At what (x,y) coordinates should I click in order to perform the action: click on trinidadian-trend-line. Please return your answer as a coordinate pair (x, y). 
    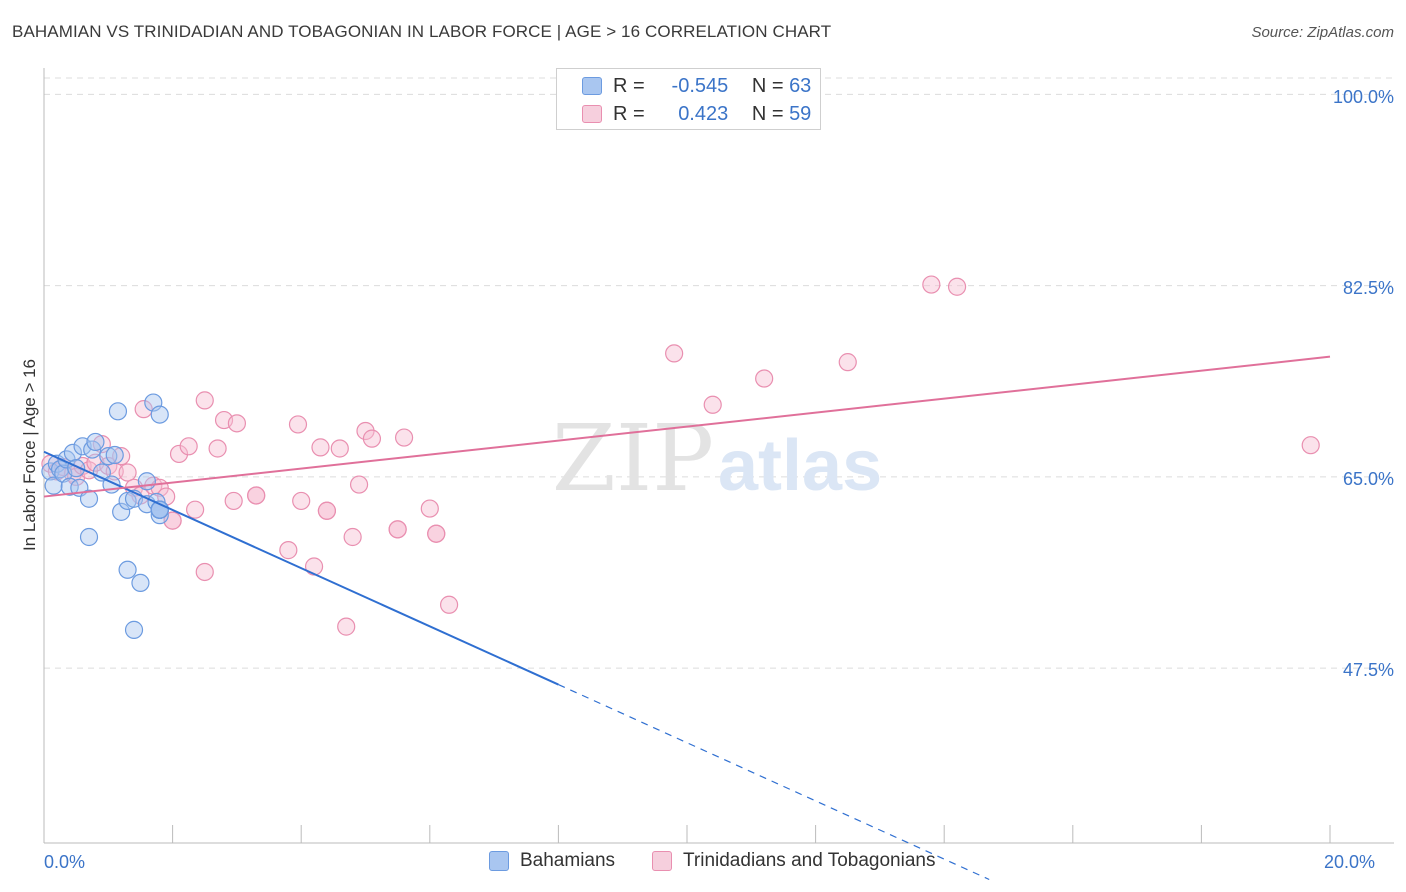
    Looking at the image, I should click on (687, 426).